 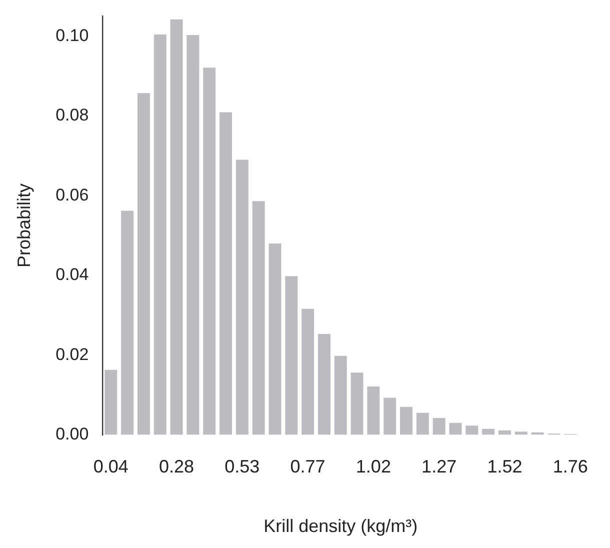 What do you see at coordinates (72, 434) in the screenshot?
I see `y-tick-label: 0.00` at bounding box center [72, 434].